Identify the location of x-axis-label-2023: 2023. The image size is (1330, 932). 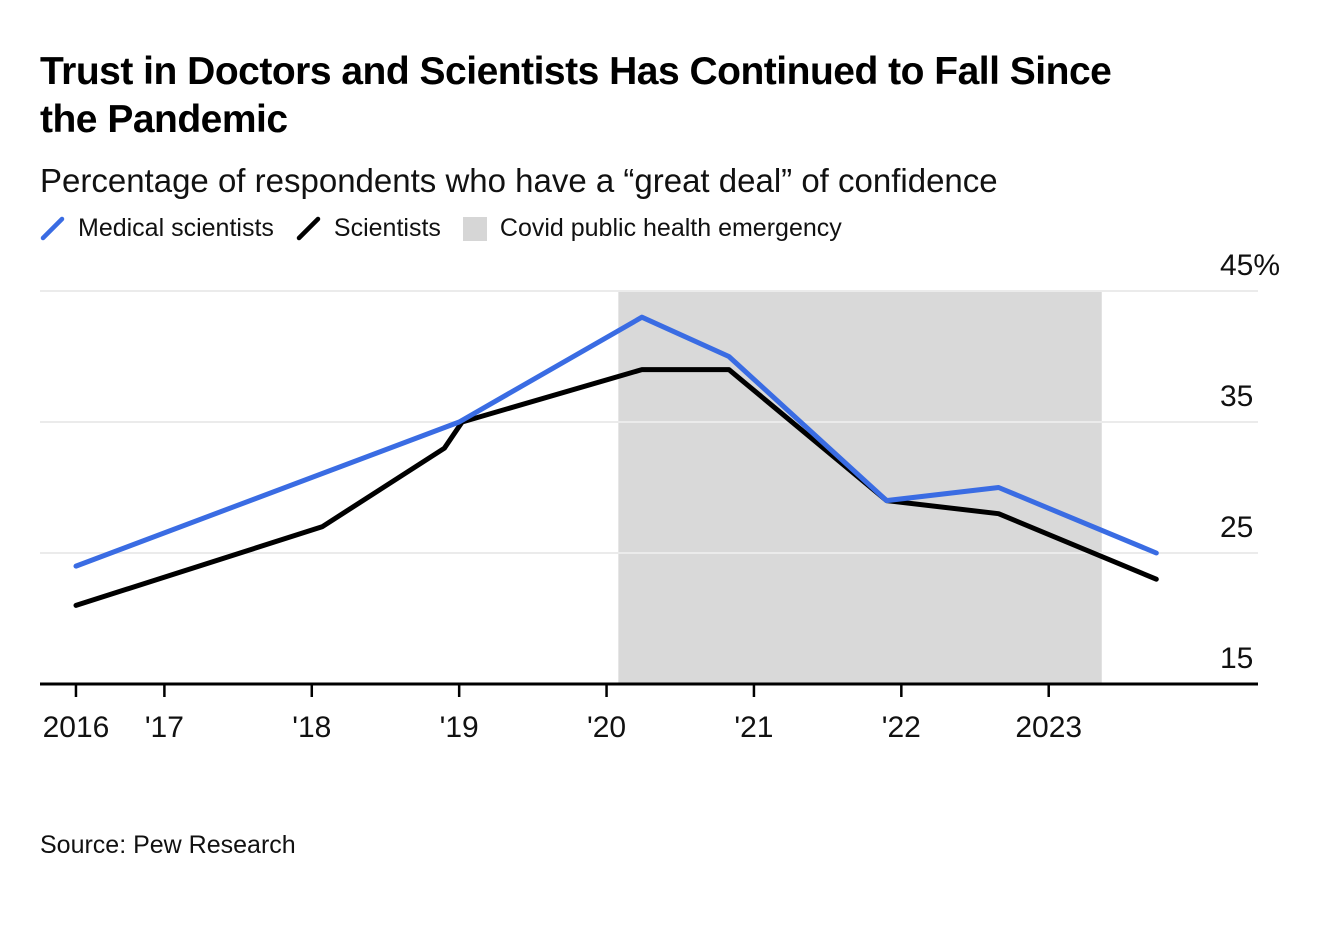
(1048, 727).